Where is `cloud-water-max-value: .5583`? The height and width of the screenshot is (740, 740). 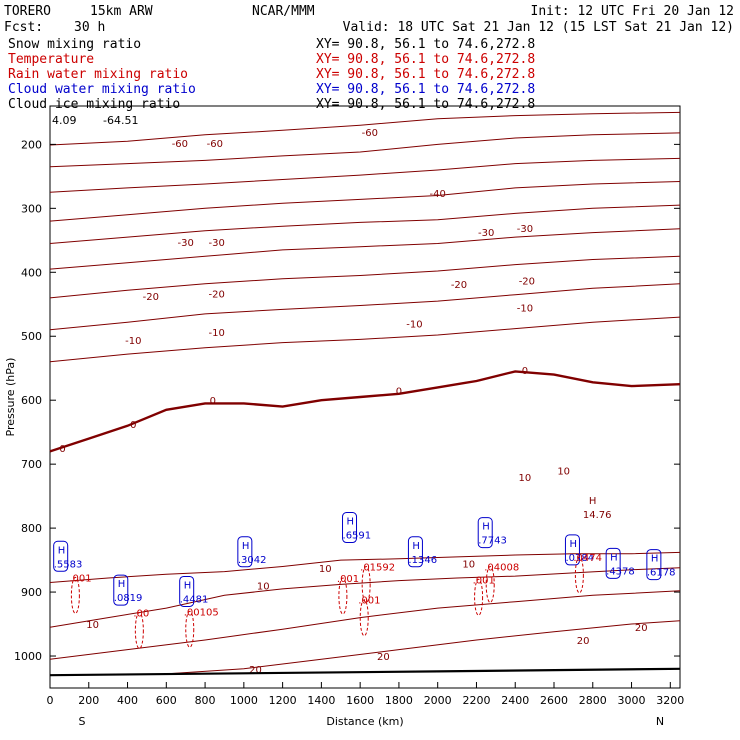
cloud-water-max-value: .5583 is located at coordinates (68, 564).